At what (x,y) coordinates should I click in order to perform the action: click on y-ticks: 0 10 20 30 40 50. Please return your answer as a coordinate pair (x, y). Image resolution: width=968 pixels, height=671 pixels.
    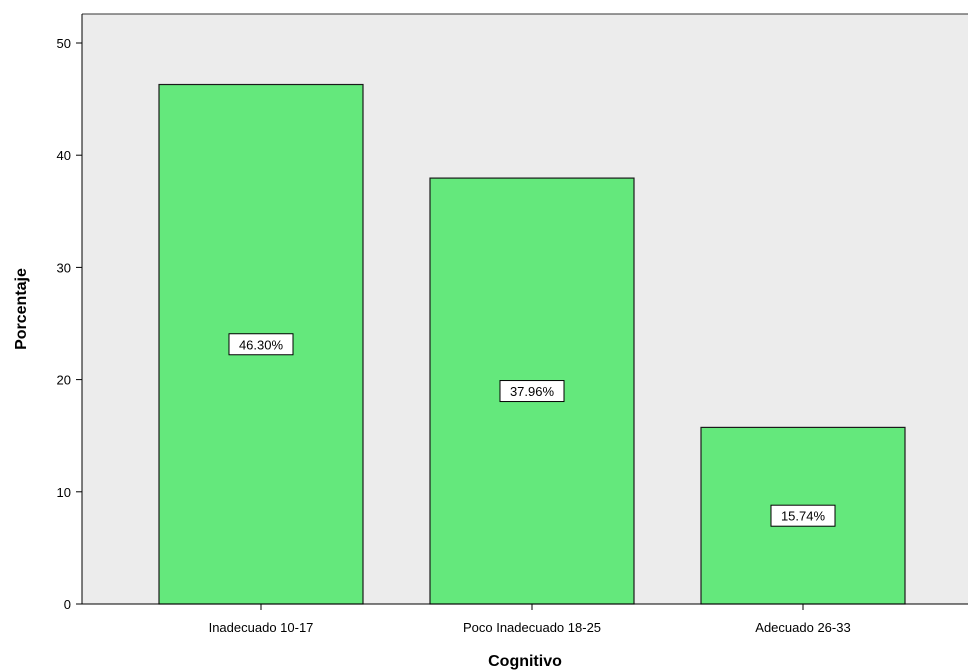
    Looking at the image, I should click on (69, 324).